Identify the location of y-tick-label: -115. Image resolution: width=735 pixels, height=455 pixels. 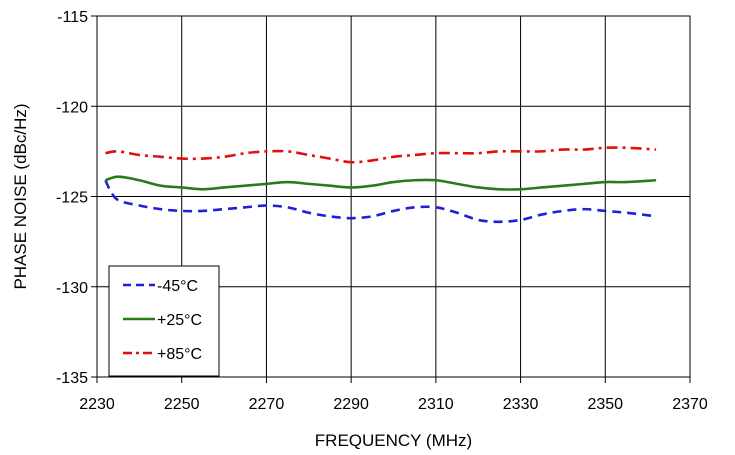
(72, 17).